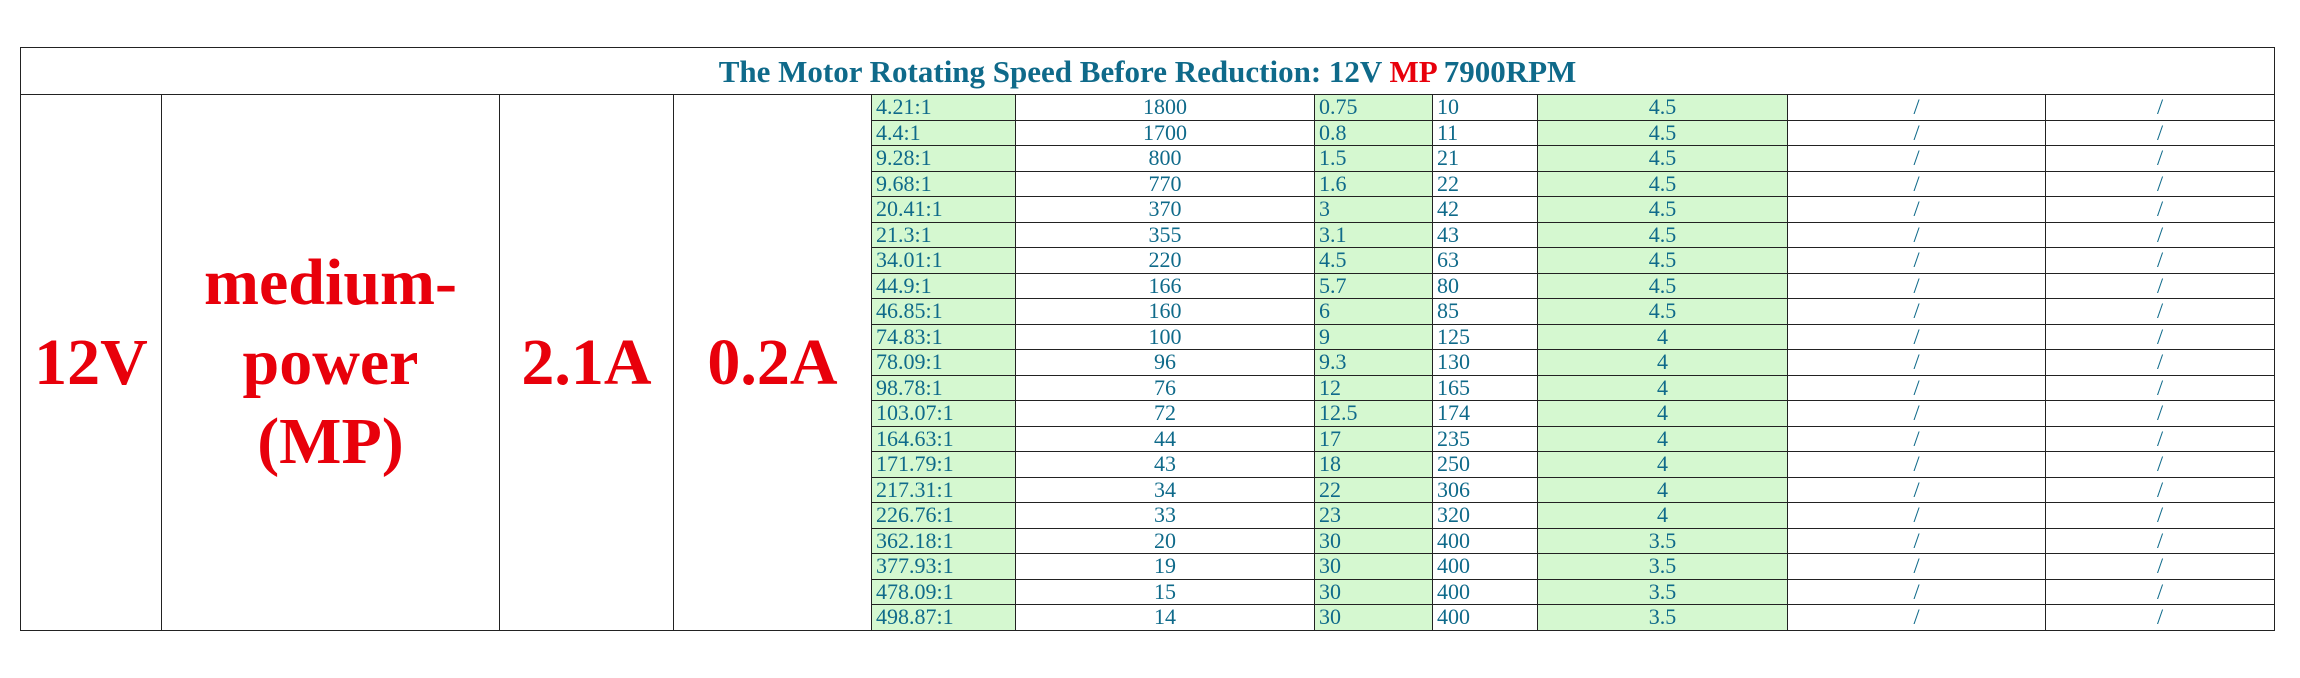  I want to click on spec-cell: 12V, so click(91, 362).